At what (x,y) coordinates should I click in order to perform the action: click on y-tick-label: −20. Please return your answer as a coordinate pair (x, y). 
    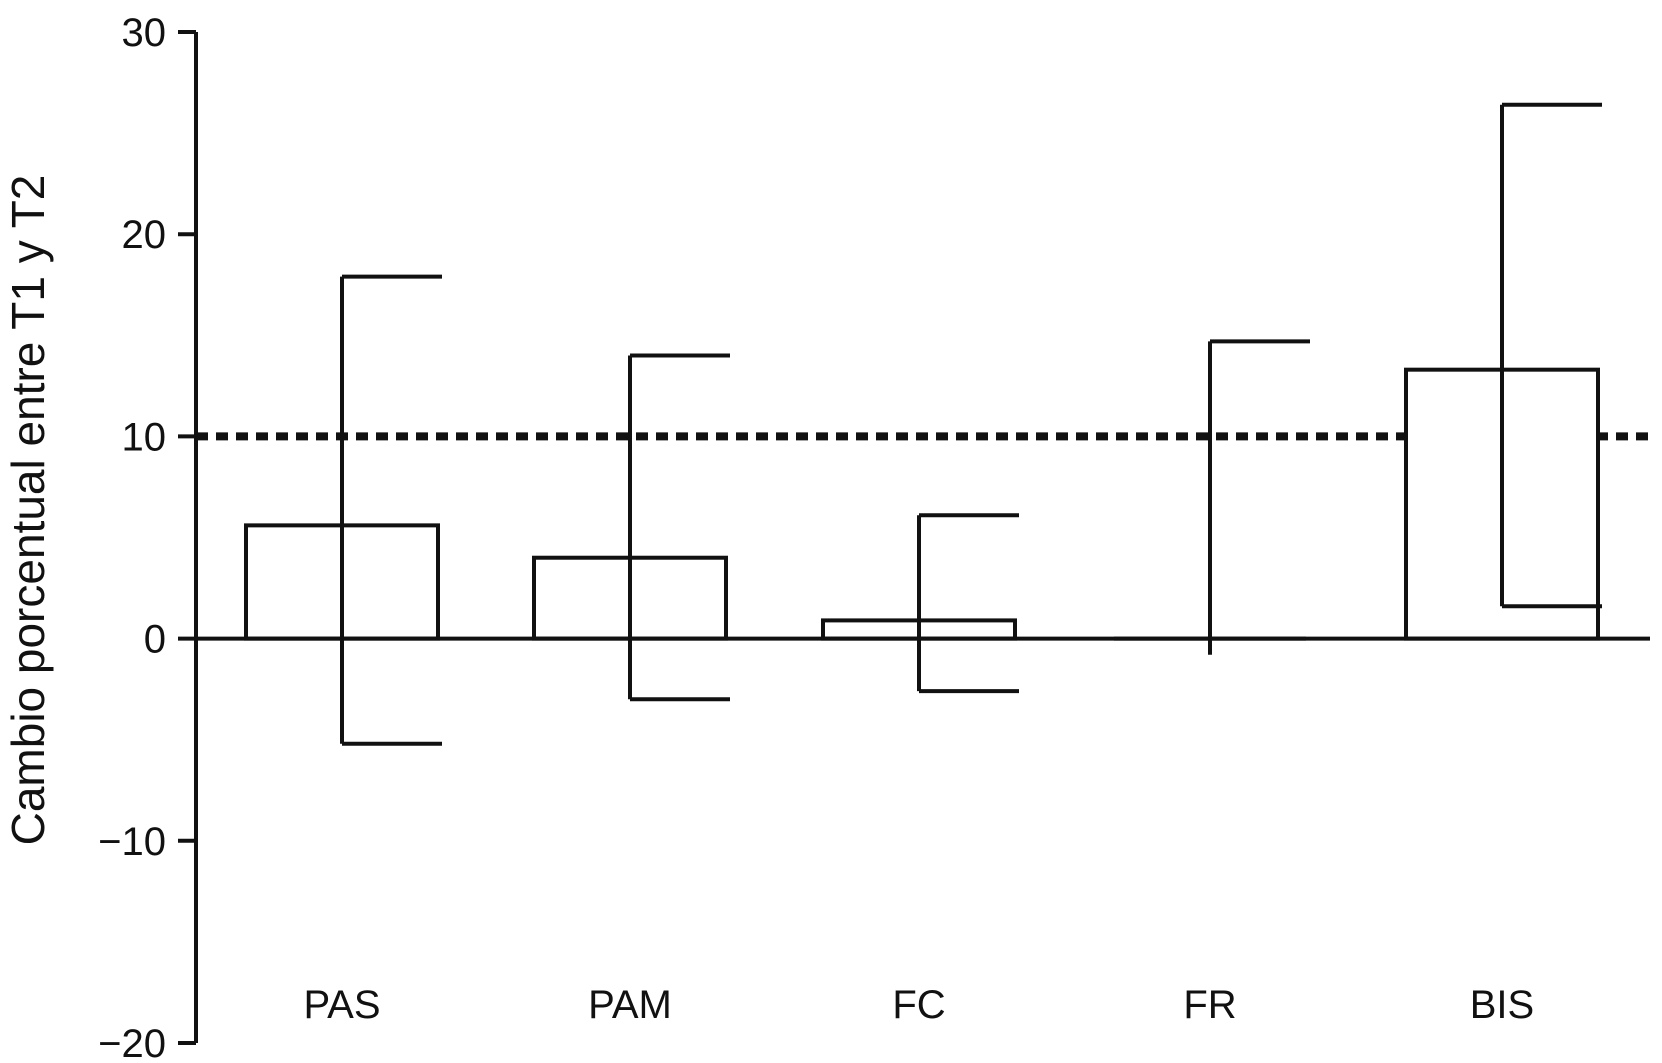
    Looking at the image, I should click on (132, 1042).